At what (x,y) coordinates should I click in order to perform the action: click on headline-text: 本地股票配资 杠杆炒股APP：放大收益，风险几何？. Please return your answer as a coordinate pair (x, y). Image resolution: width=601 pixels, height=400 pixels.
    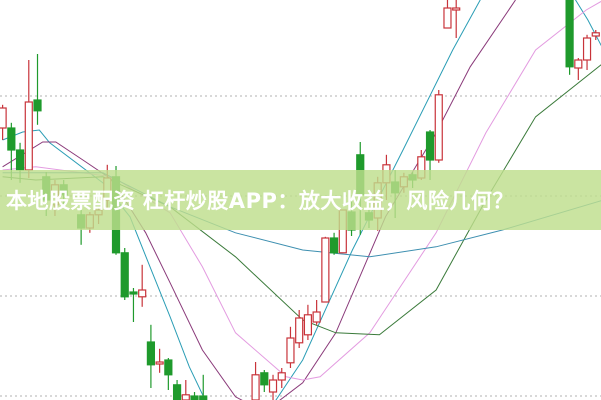
    Looking at the image, I should click on (260, 201).